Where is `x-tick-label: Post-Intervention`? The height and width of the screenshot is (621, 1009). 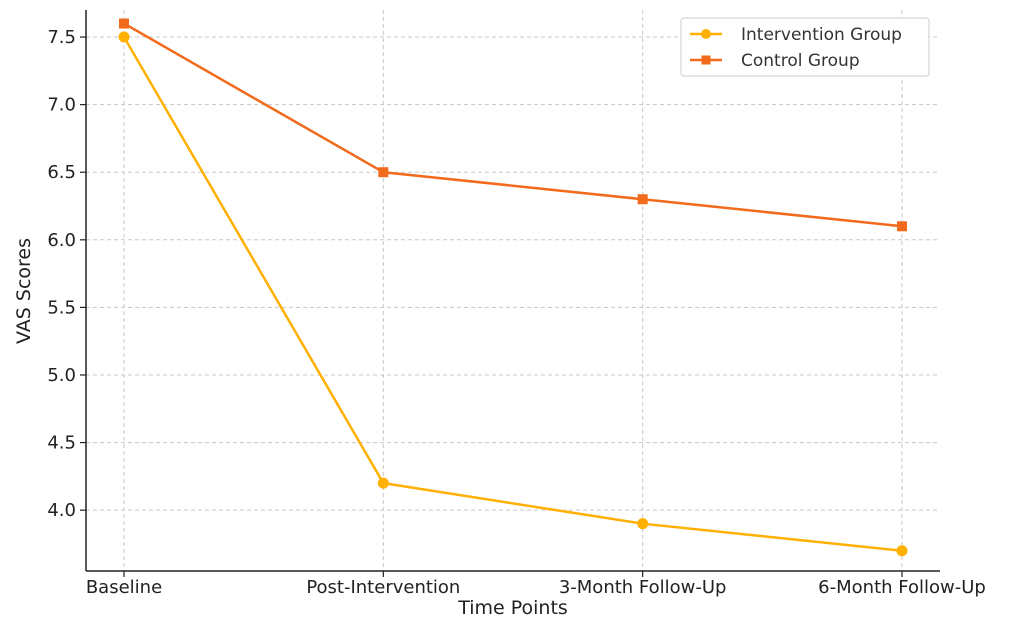 x-tick-label: Post-Intervention is located at coordinates (383, 587).